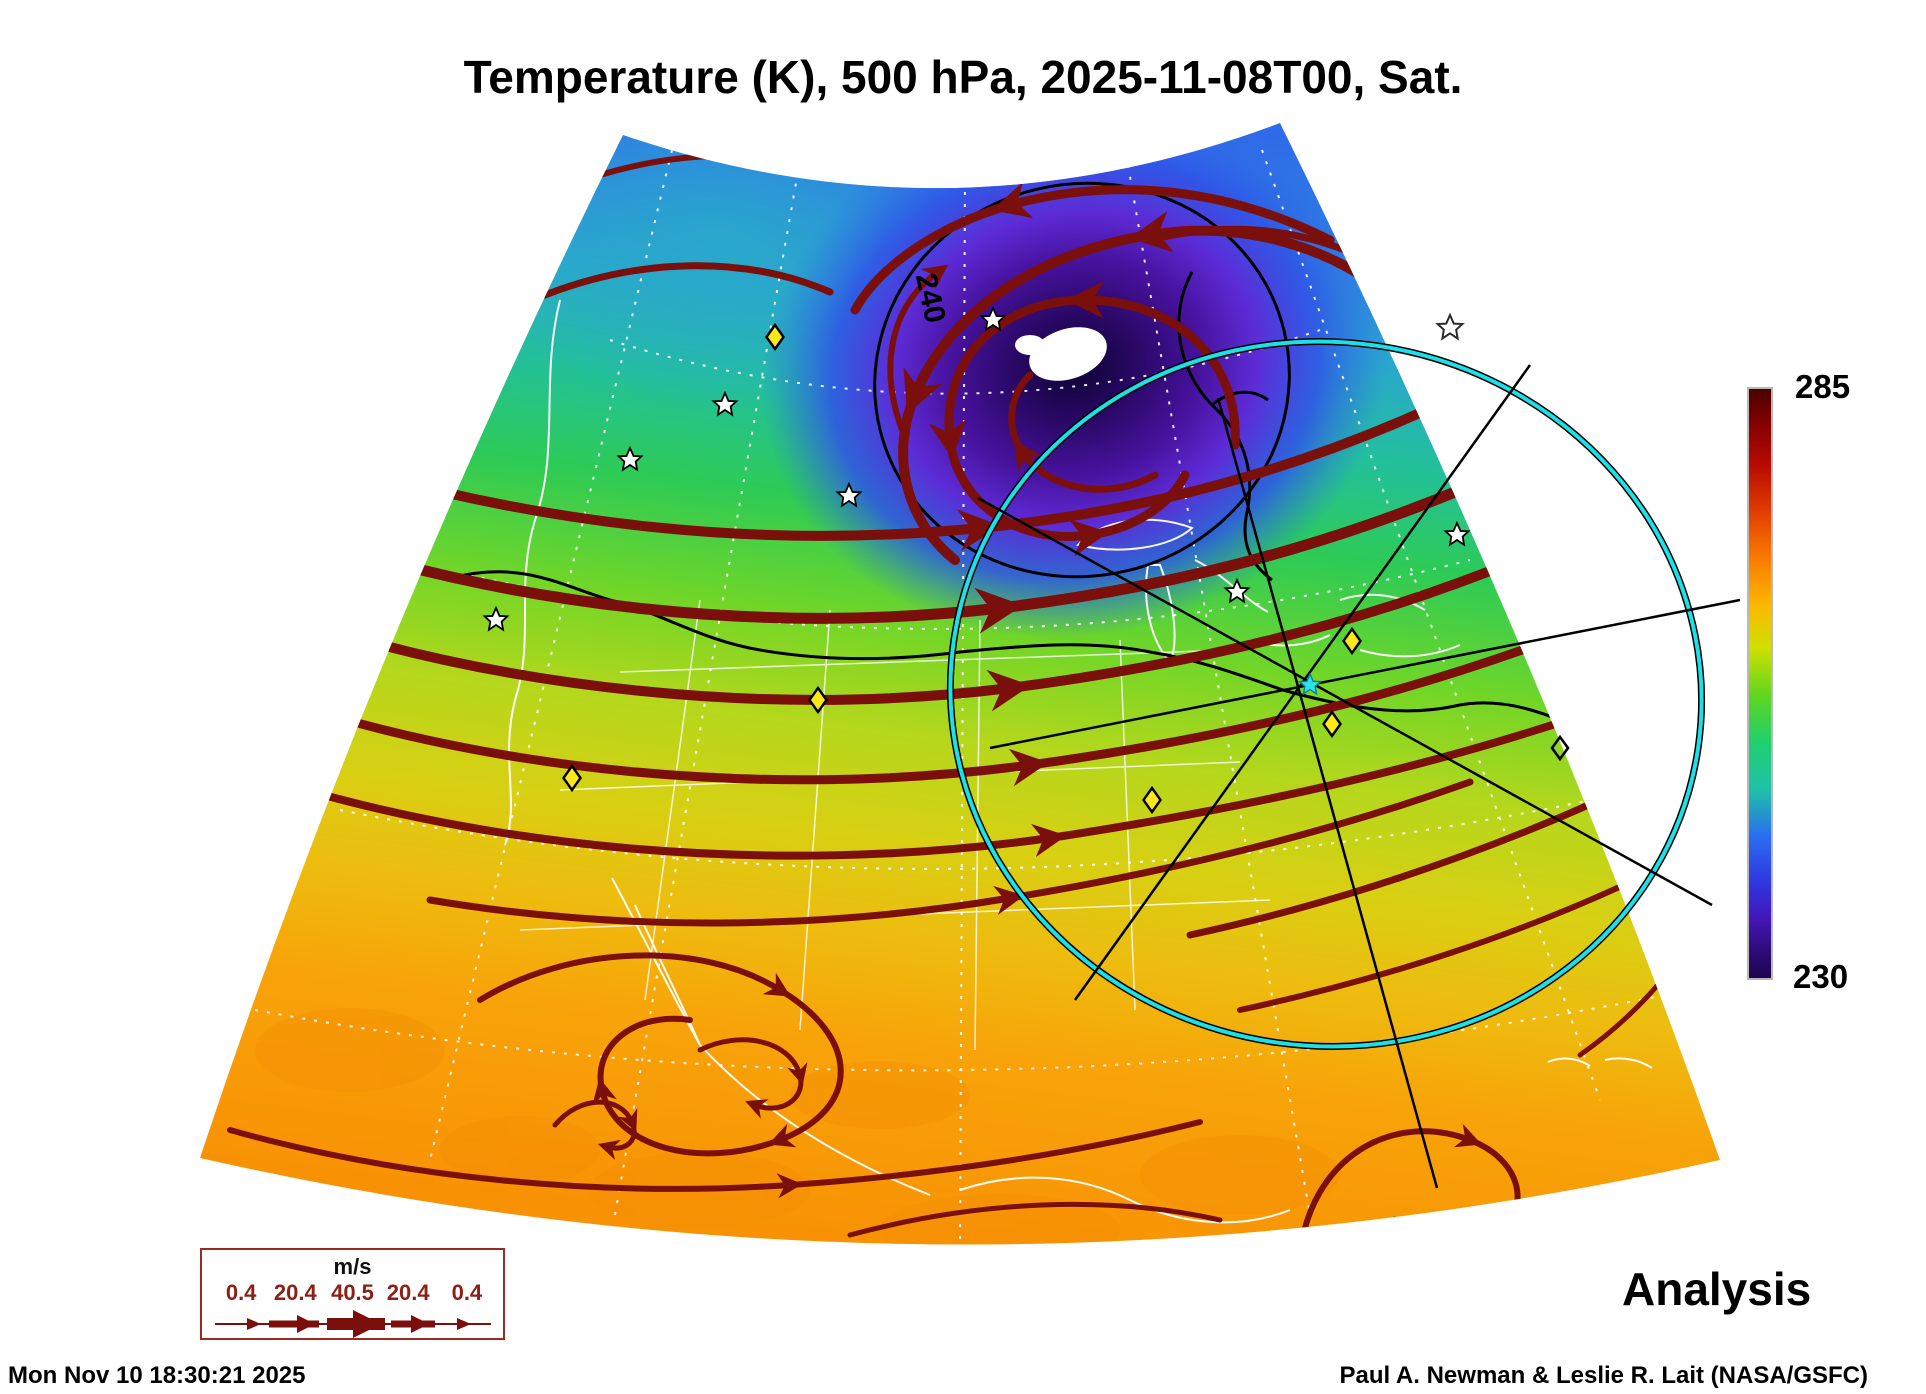  What do you see at coordinates (359, 1324) in the screenshot?
I see `legend-arrow-glyph` at bounding box center [359, 1324].